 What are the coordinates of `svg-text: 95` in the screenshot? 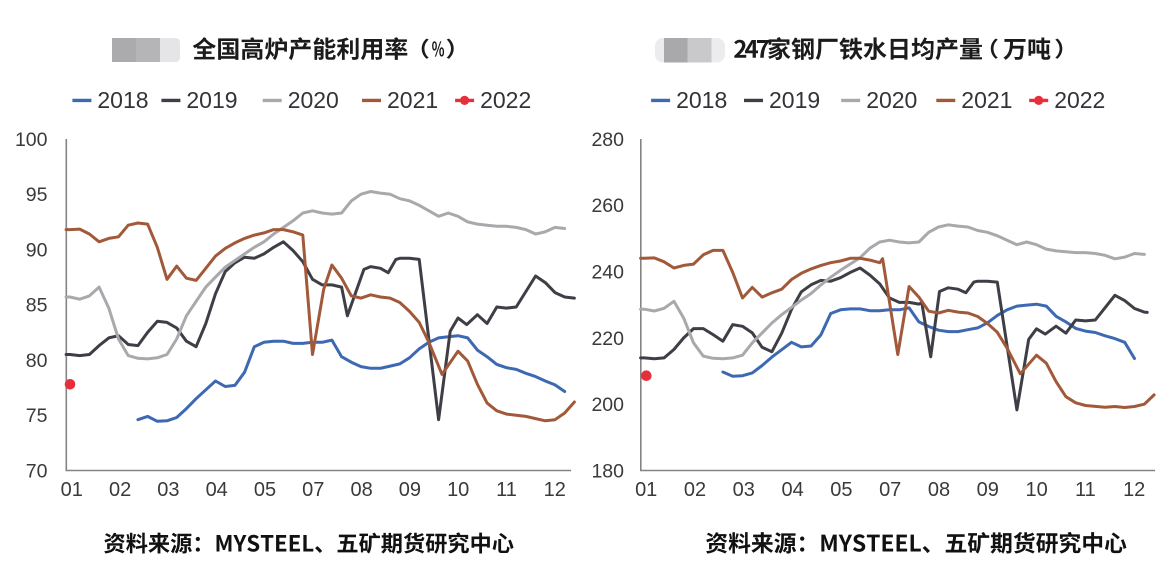 It's located at (37, 195).